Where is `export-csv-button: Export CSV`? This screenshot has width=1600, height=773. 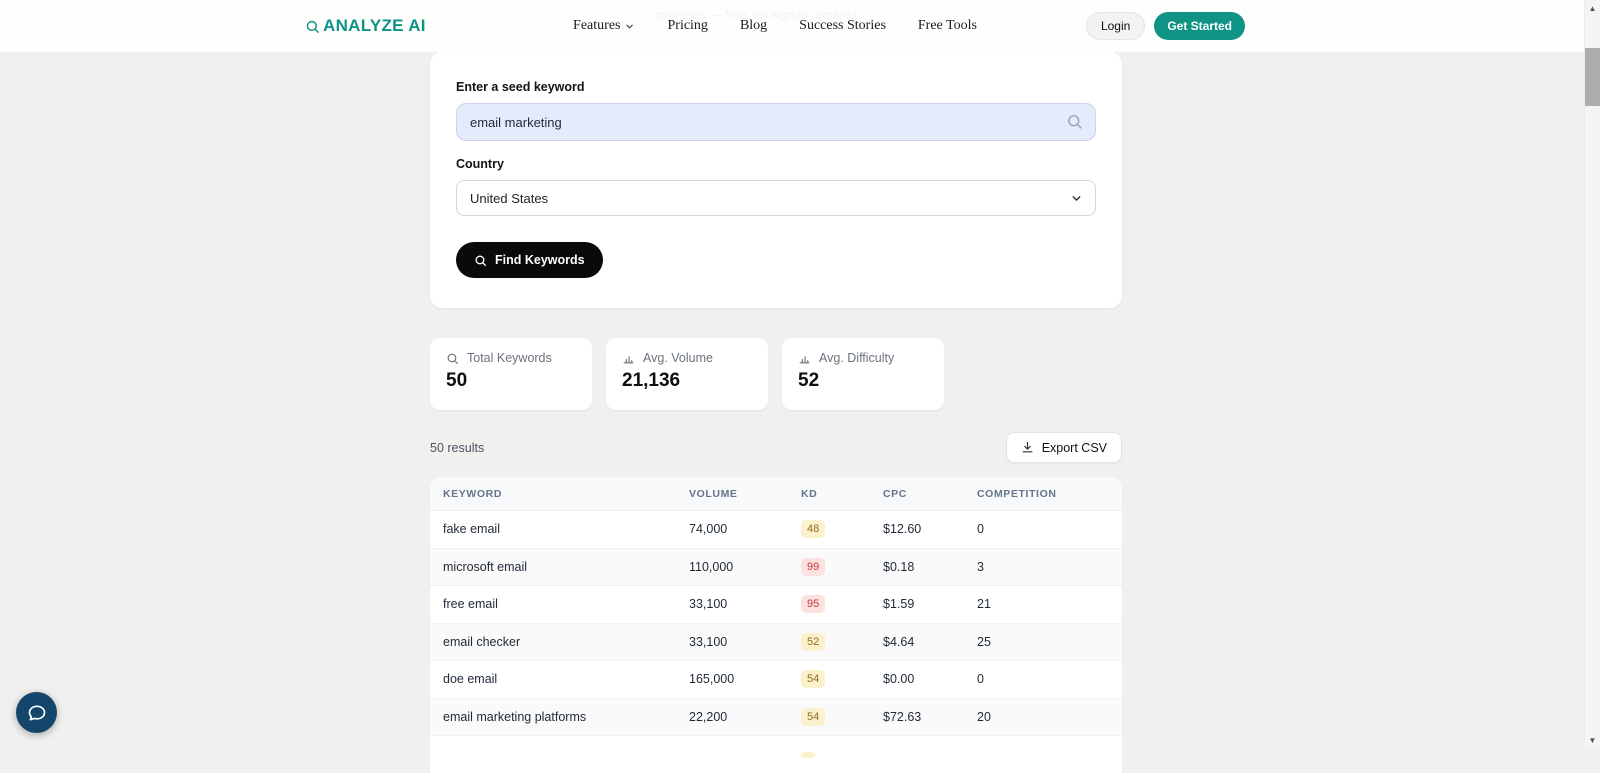 export-csv-button: Export CSV is located at coordinates (1064, 447).